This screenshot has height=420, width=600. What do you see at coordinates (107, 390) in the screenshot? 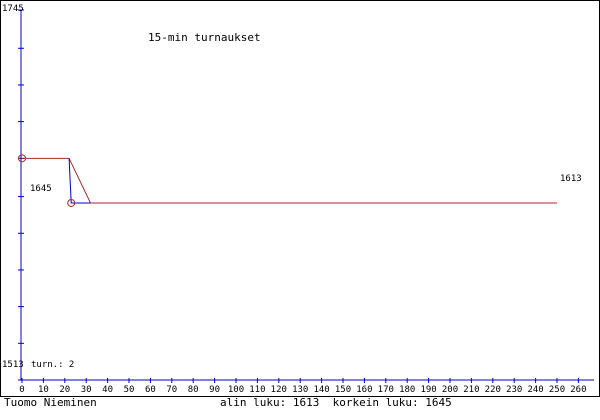
I see `x-tick-label: 40` at bounding box center [107, 390].